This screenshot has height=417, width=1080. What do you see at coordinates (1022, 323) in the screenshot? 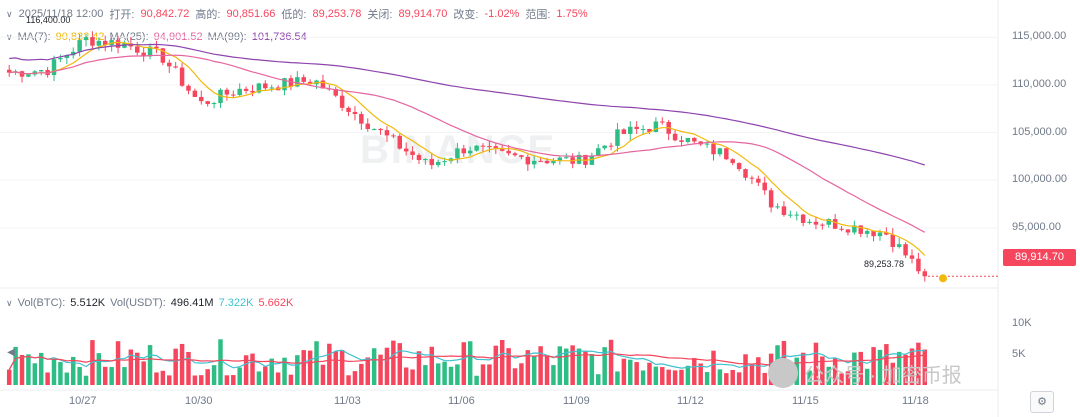
I see `volume-tick-label: 10K` at bounding box center [1022, 323].